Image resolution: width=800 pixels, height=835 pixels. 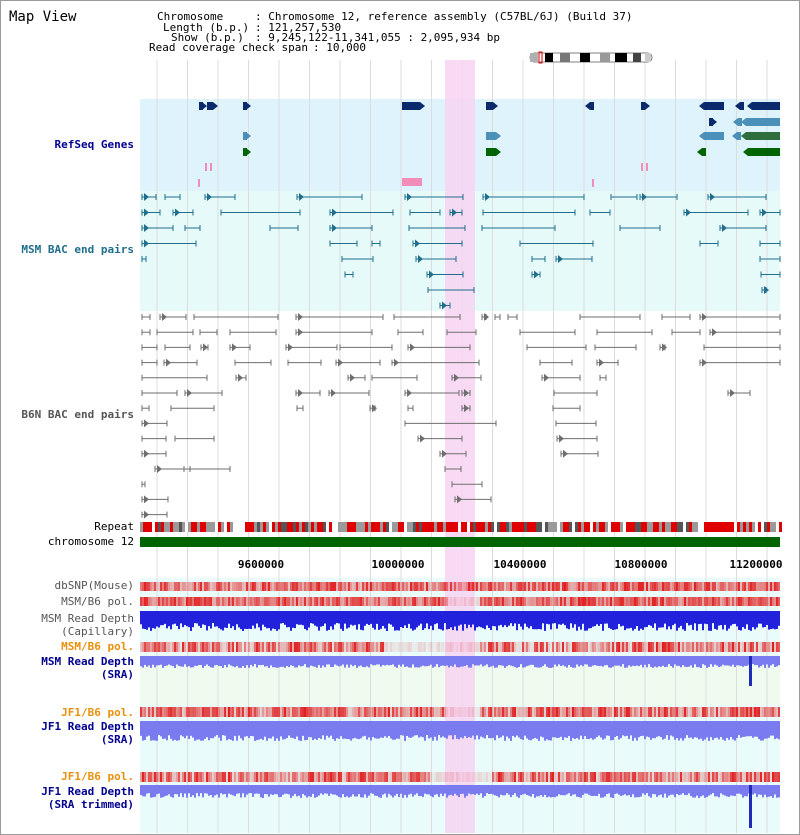 I want to click on ideogram-band, so click(x=648, y=57).